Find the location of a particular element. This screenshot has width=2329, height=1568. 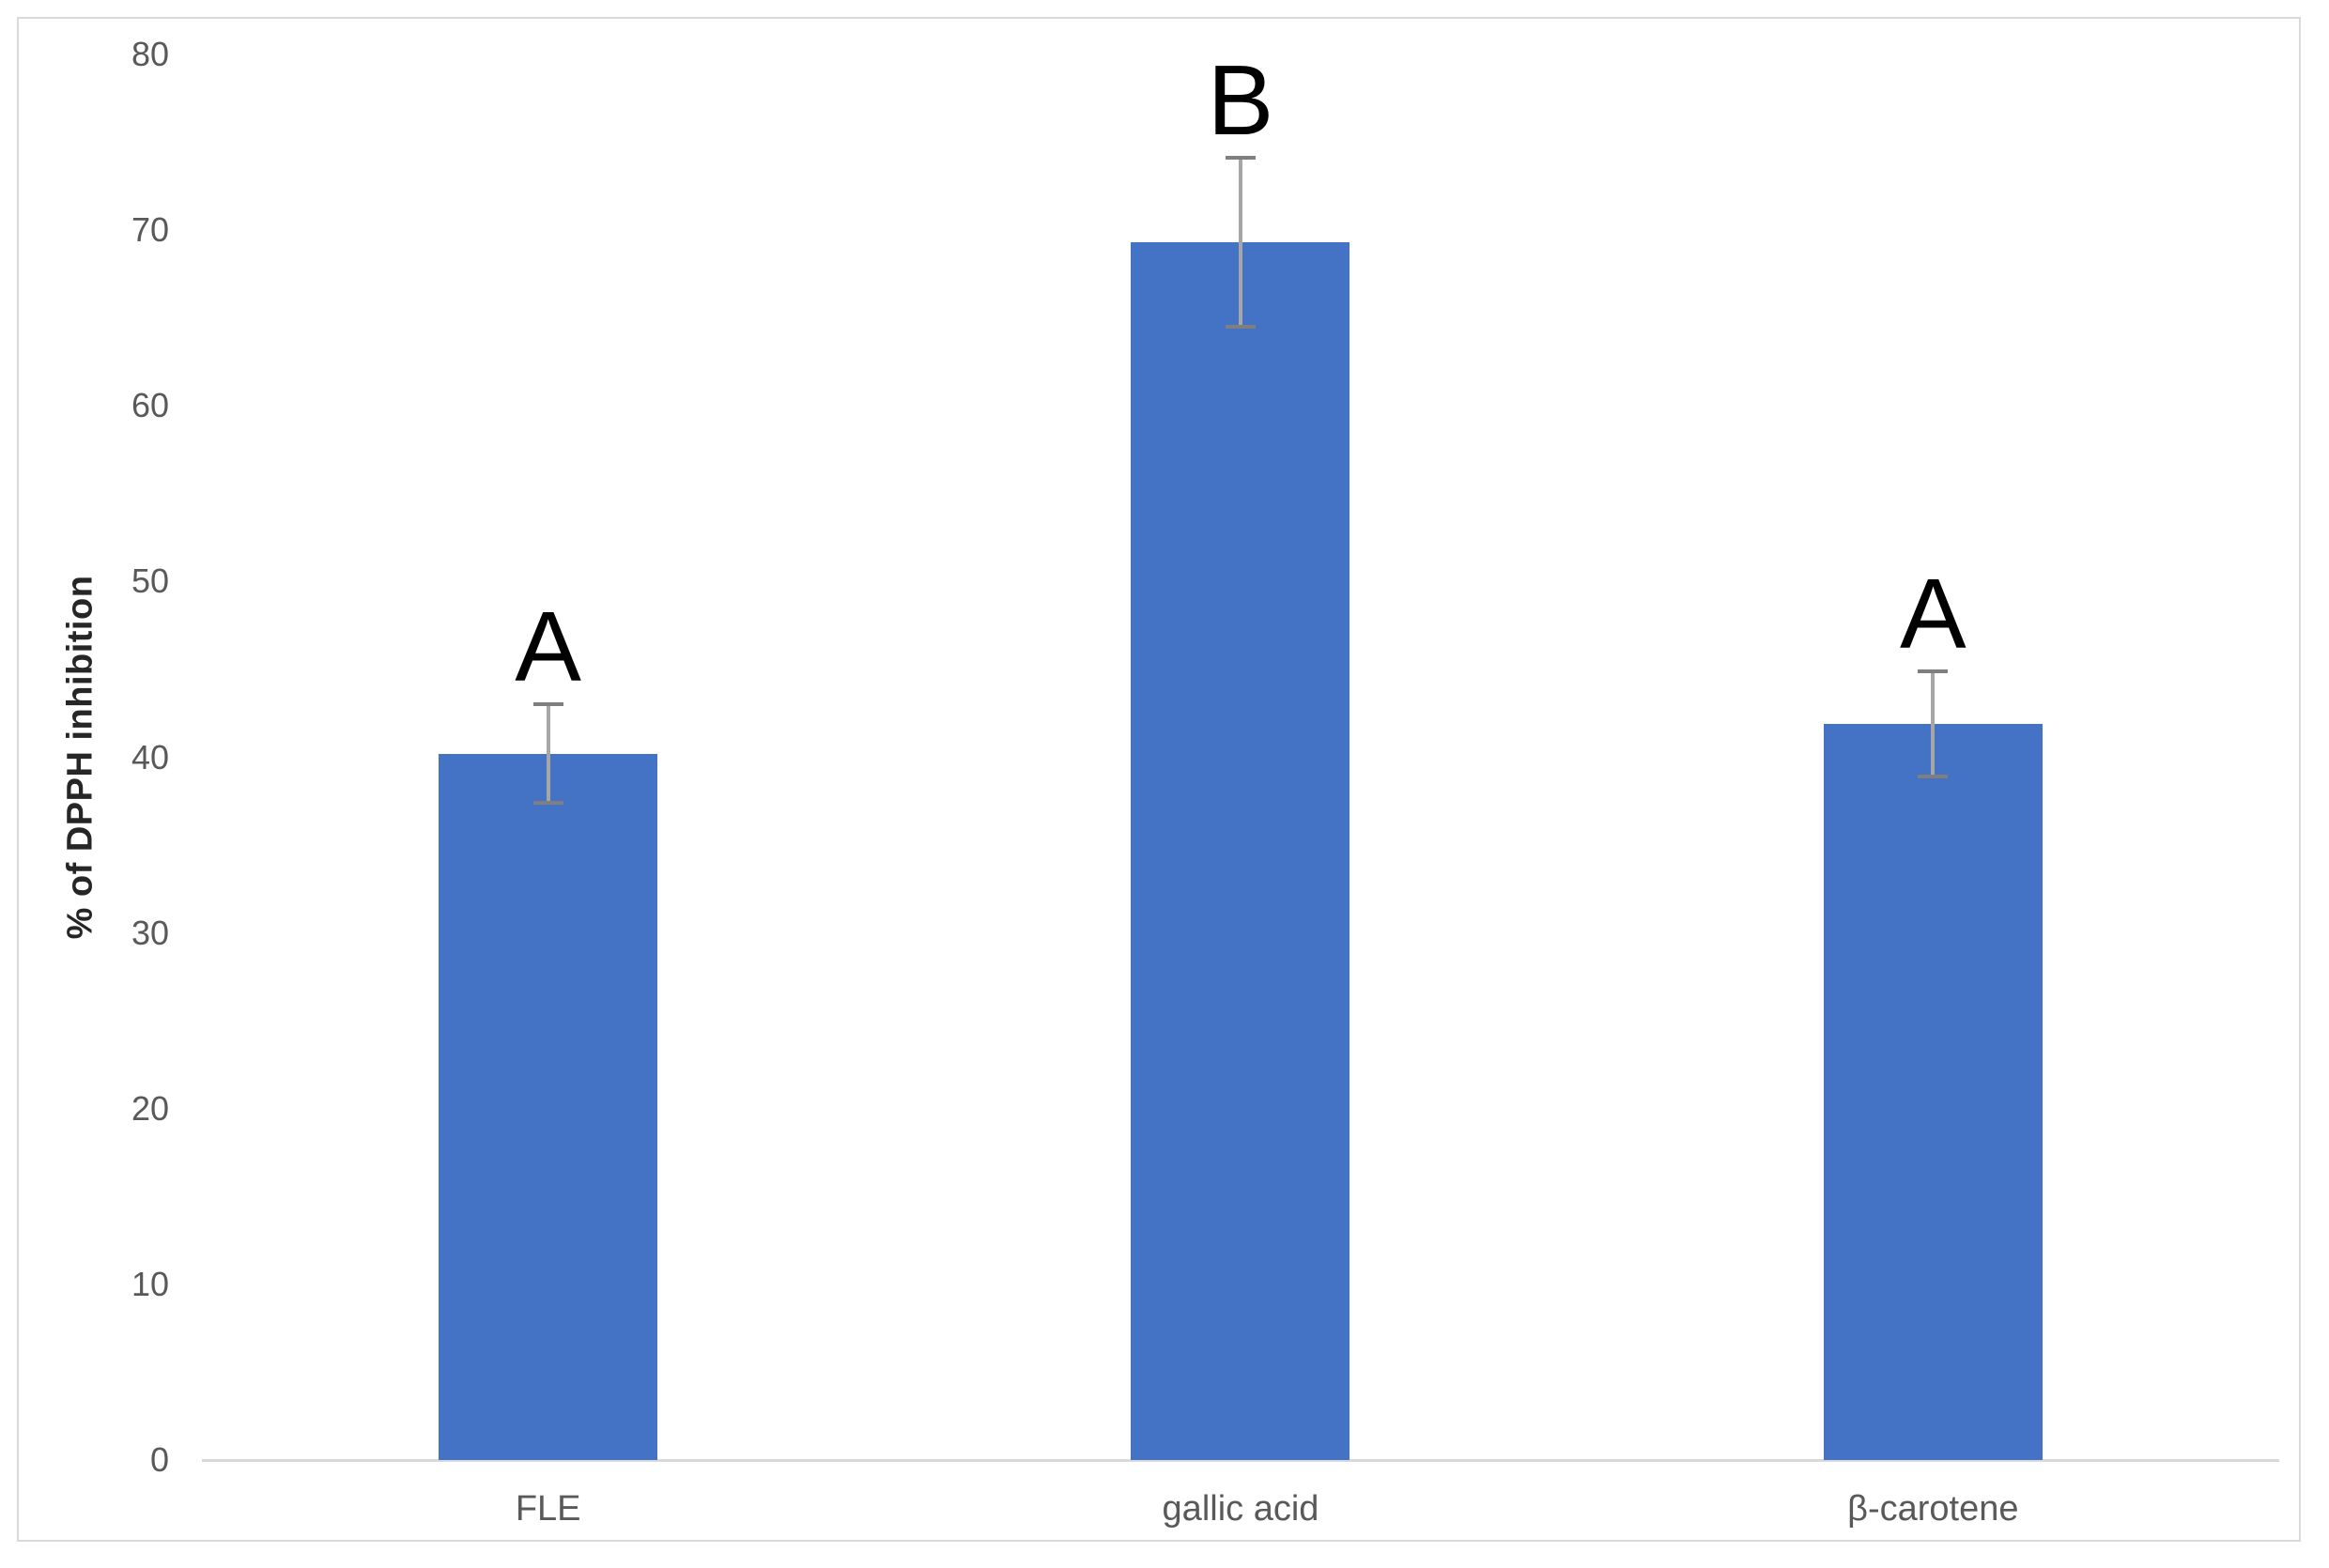

y-tick-label: 50 is located at coordinates (150, 581).